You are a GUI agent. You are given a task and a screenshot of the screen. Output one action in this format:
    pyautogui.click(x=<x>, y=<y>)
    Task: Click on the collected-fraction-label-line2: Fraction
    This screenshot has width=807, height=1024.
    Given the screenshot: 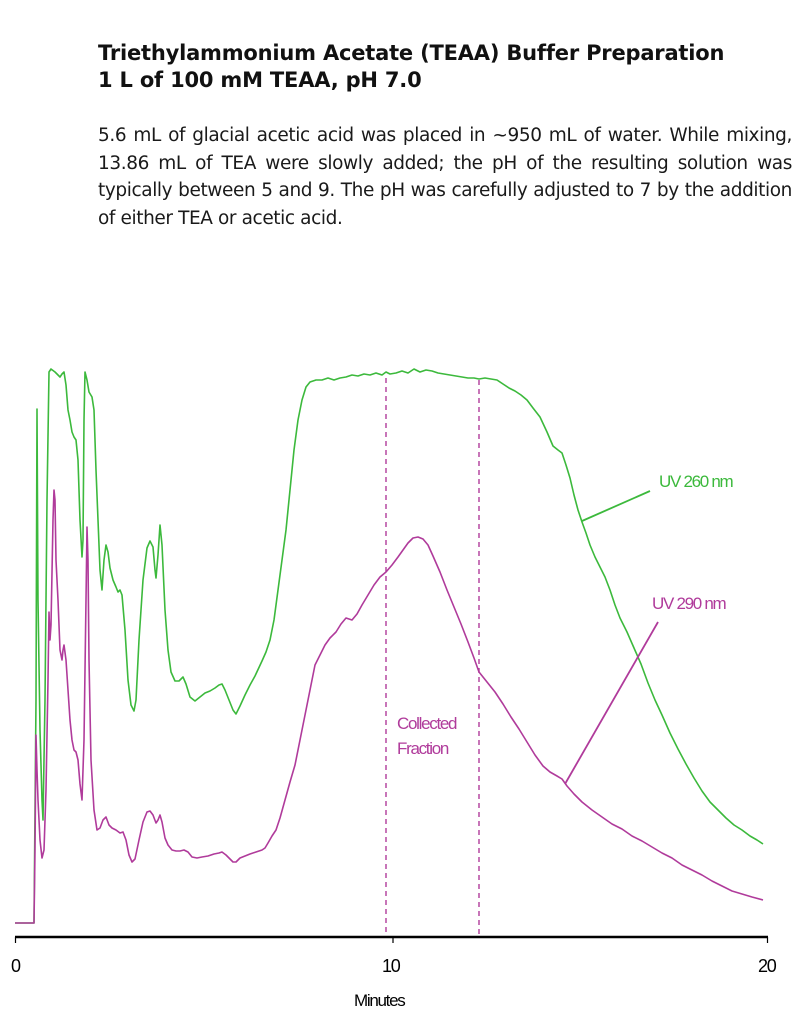 What is the action you would take?
    pyautogui.click(x=423, y=748)
    